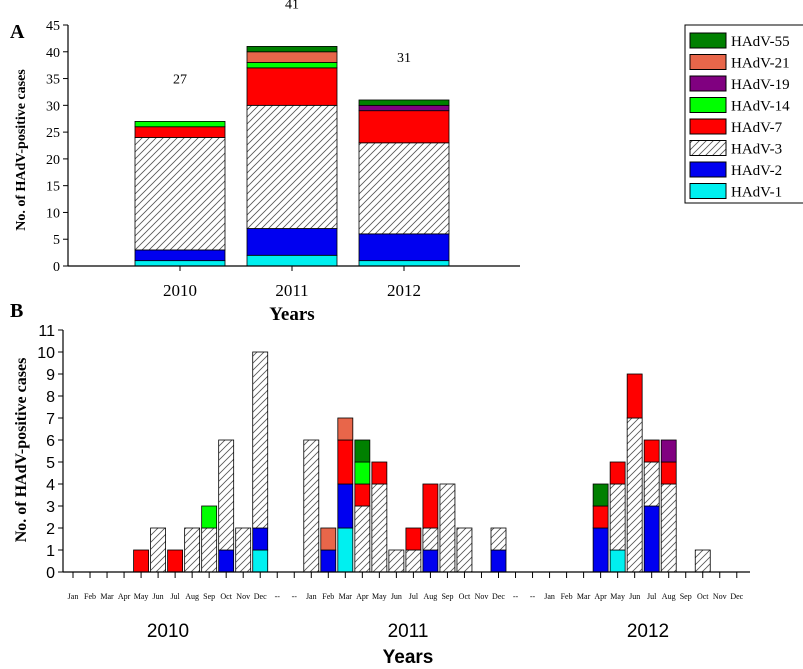 This screenshot has height=669, width=803. Describe the element at coordinates (17, 32) in the screenshot. I see `panel-a-label: A` at that location.